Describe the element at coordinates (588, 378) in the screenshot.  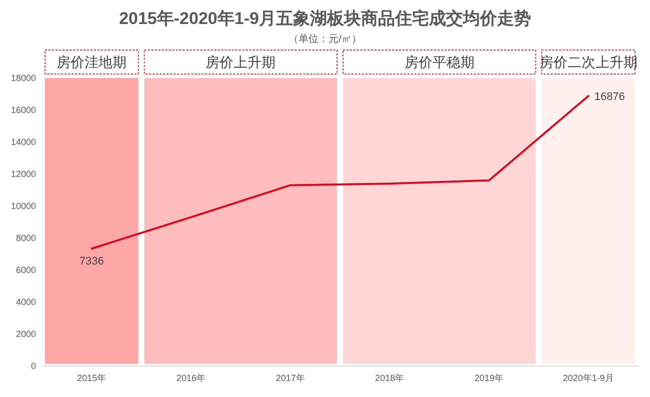
I see `x-tick-label: 2020年1-9月` at that location.